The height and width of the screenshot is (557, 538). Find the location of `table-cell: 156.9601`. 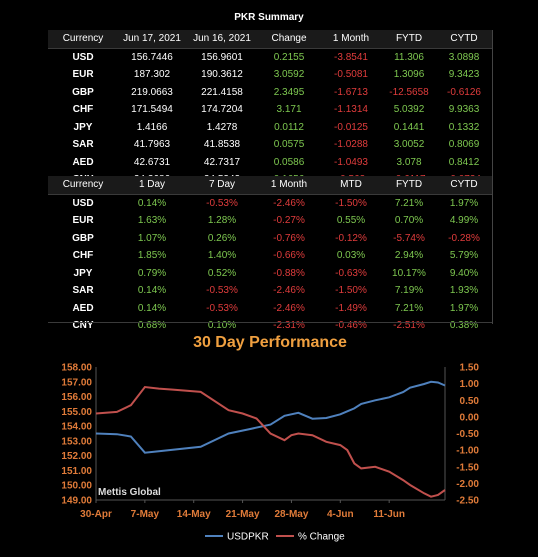

table-cell: 156.9601 is located at coordinates (222, 57).